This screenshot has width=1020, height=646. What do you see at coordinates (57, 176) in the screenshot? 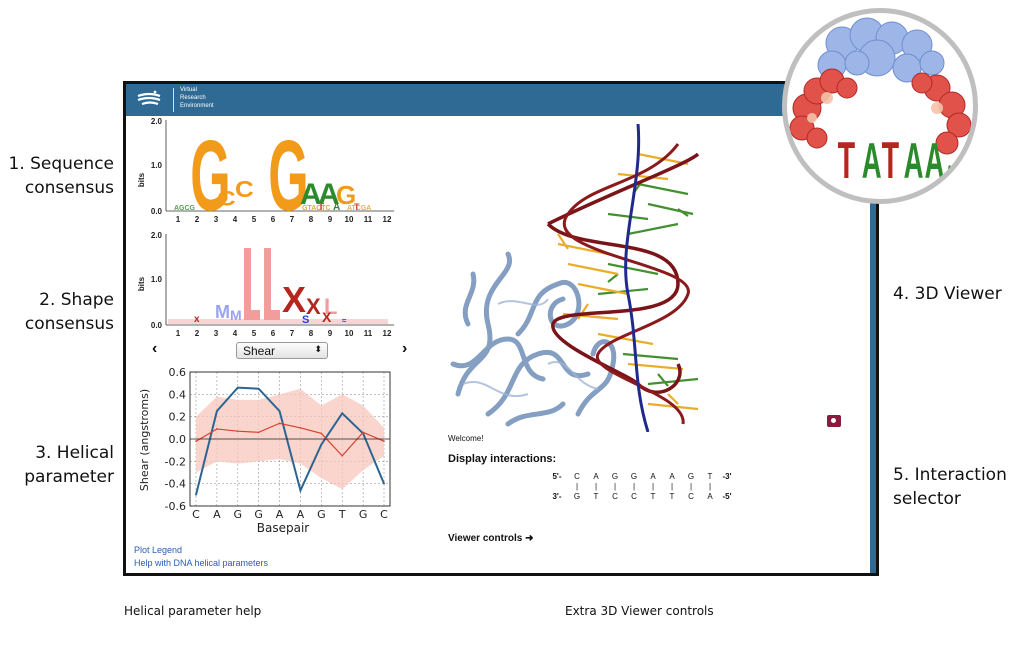
I see `annotation-sequence-consensus: 1. Sequence consensus` at bounding box center [57, 176].